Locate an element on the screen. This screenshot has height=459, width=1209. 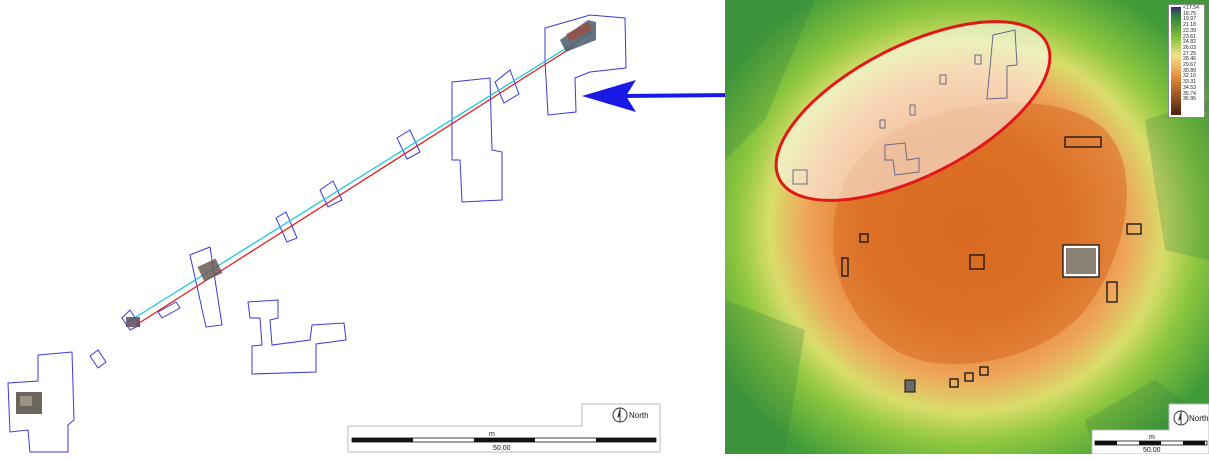
legend-value: 36.95 is located at coordinates (1189, 99).